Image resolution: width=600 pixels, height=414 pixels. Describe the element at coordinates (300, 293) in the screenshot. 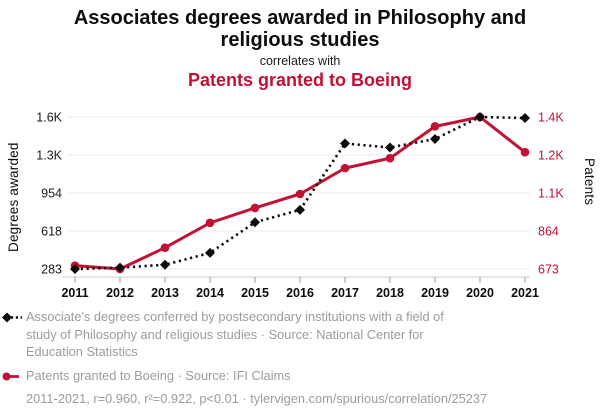

I see `svg-text: 2016` at that location.